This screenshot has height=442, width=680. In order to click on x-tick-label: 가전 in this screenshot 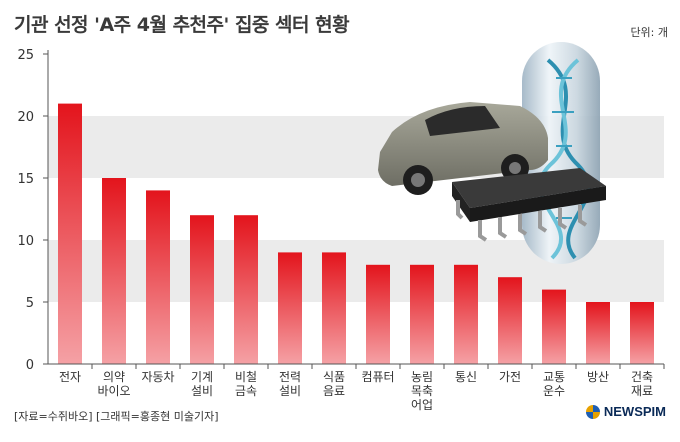, I will do `click(510, 377)`.